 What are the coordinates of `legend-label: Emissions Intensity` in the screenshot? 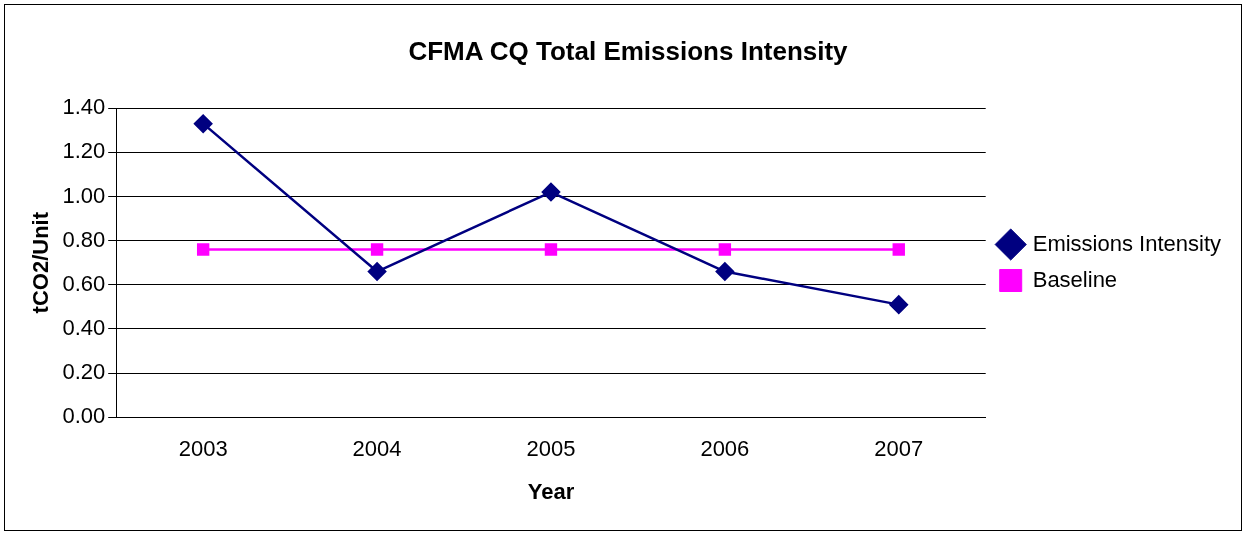 It's located at (1127, 243).